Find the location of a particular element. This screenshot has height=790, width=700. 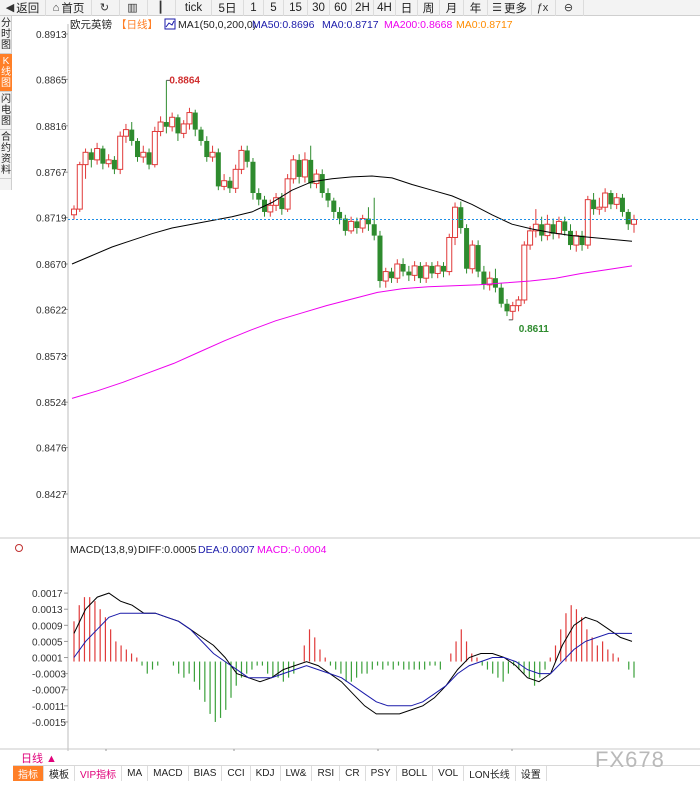

indicator-tab-1: 模板 is located at coordinates (59, 773).